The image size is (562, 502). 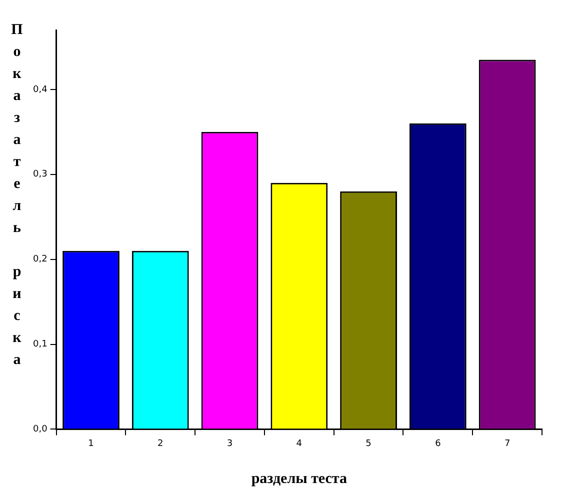 I want to click on x-tick-label: 5, so click(x=369, y=443).